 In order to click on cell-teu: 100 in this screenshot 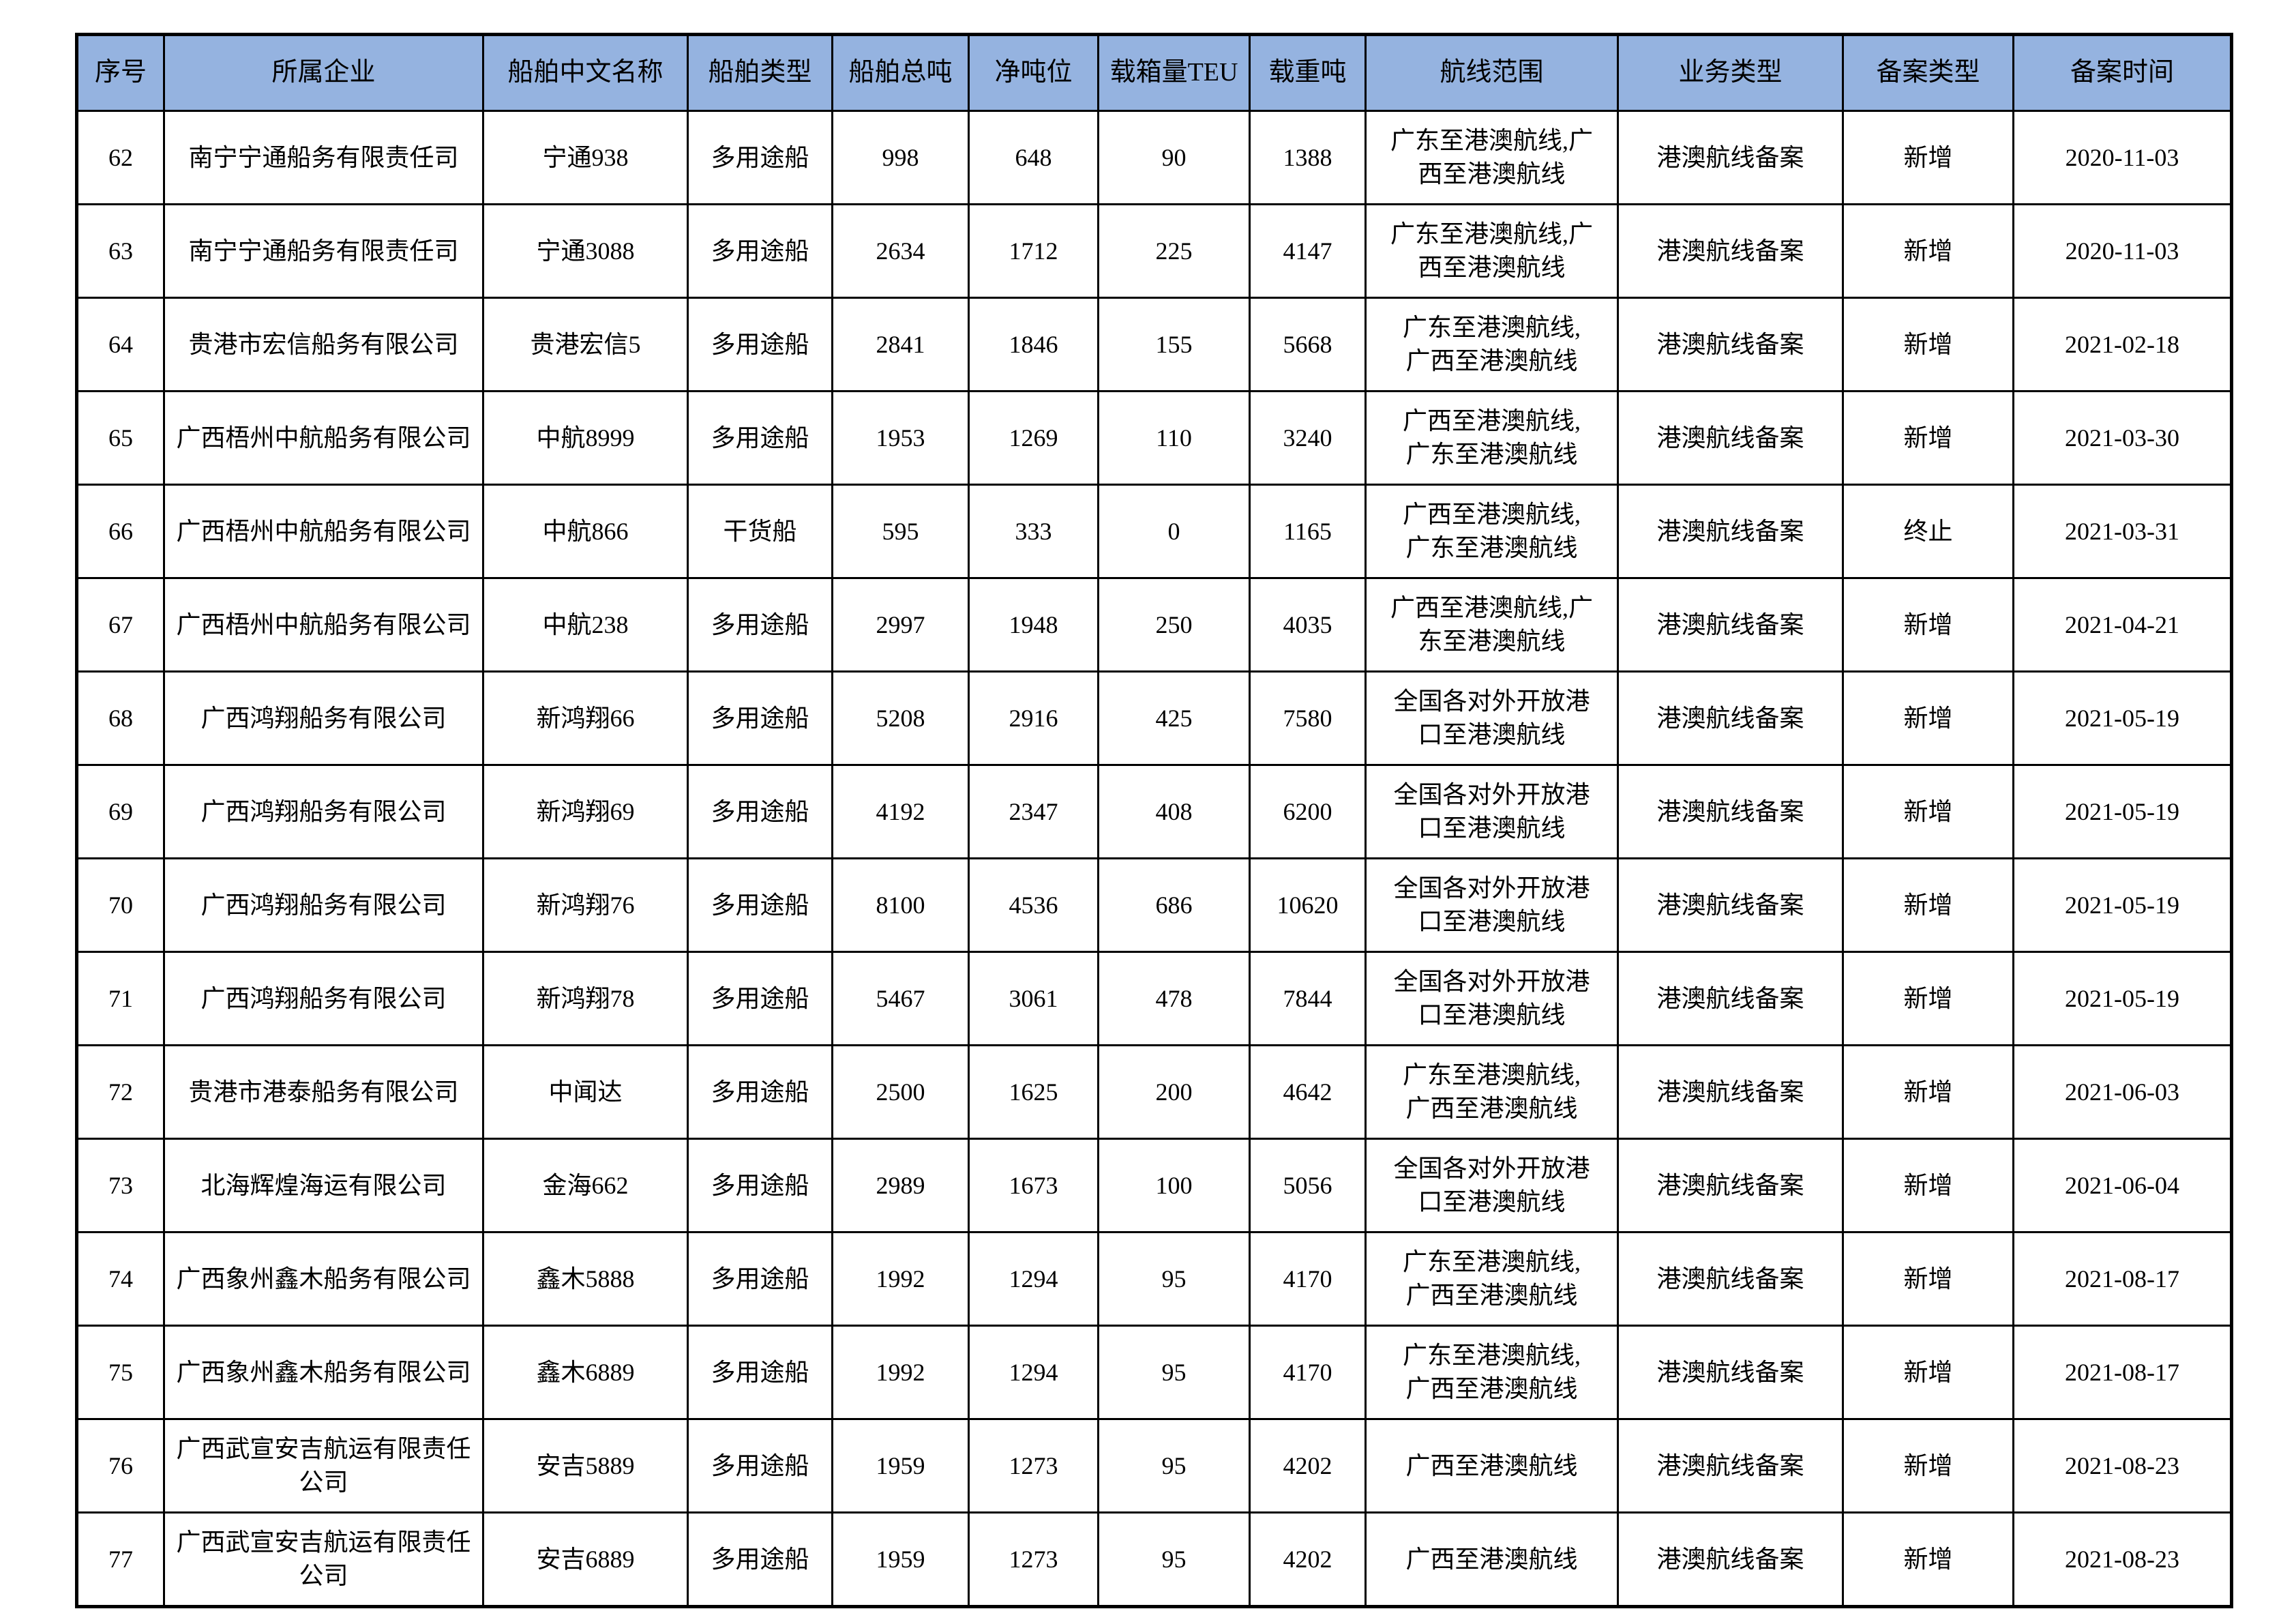, I will do `click(1174, 1185)`.